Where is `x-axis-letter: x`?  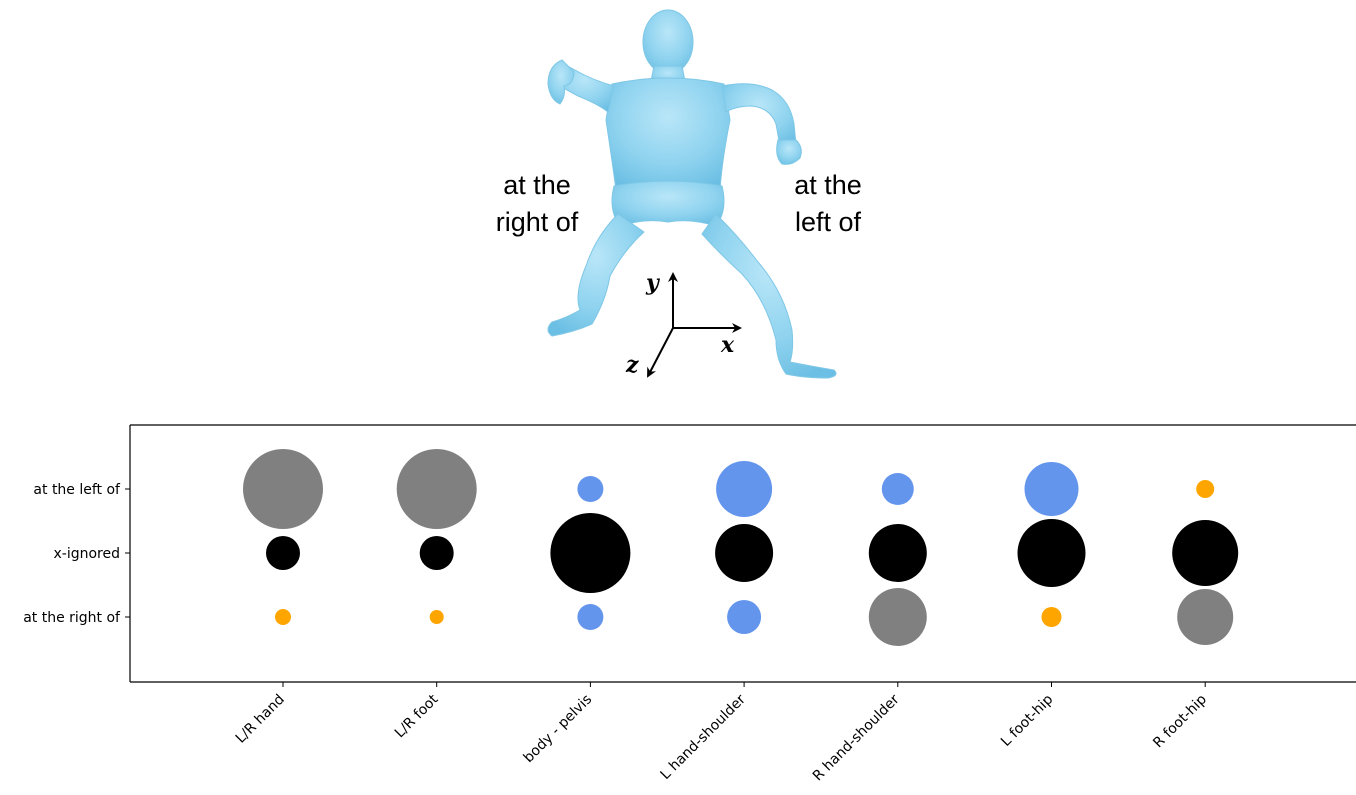
x-axis-letter: x is located at coordinates (727, 345).